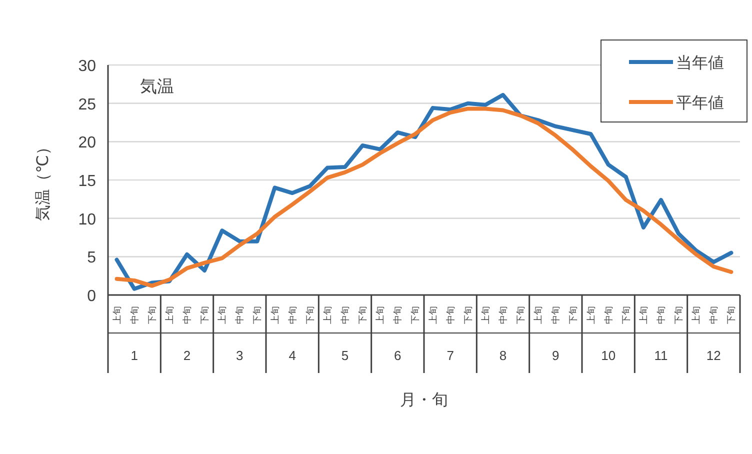 The image size is (752, 454). Describe the element at coordinates (87, 143) in the screenshot. I see `y-tick-label: 20` at that location.